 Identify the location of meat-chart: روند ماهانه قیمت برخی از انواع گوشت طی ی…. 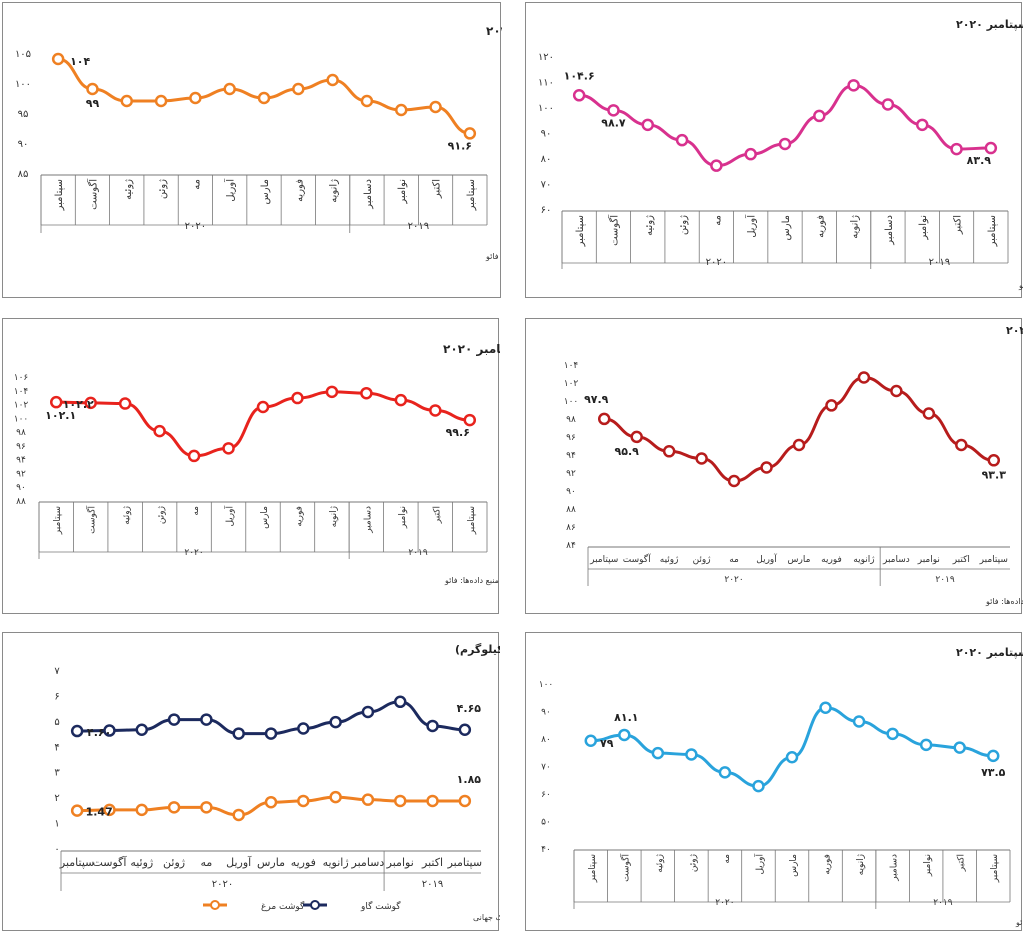
(277, 782).